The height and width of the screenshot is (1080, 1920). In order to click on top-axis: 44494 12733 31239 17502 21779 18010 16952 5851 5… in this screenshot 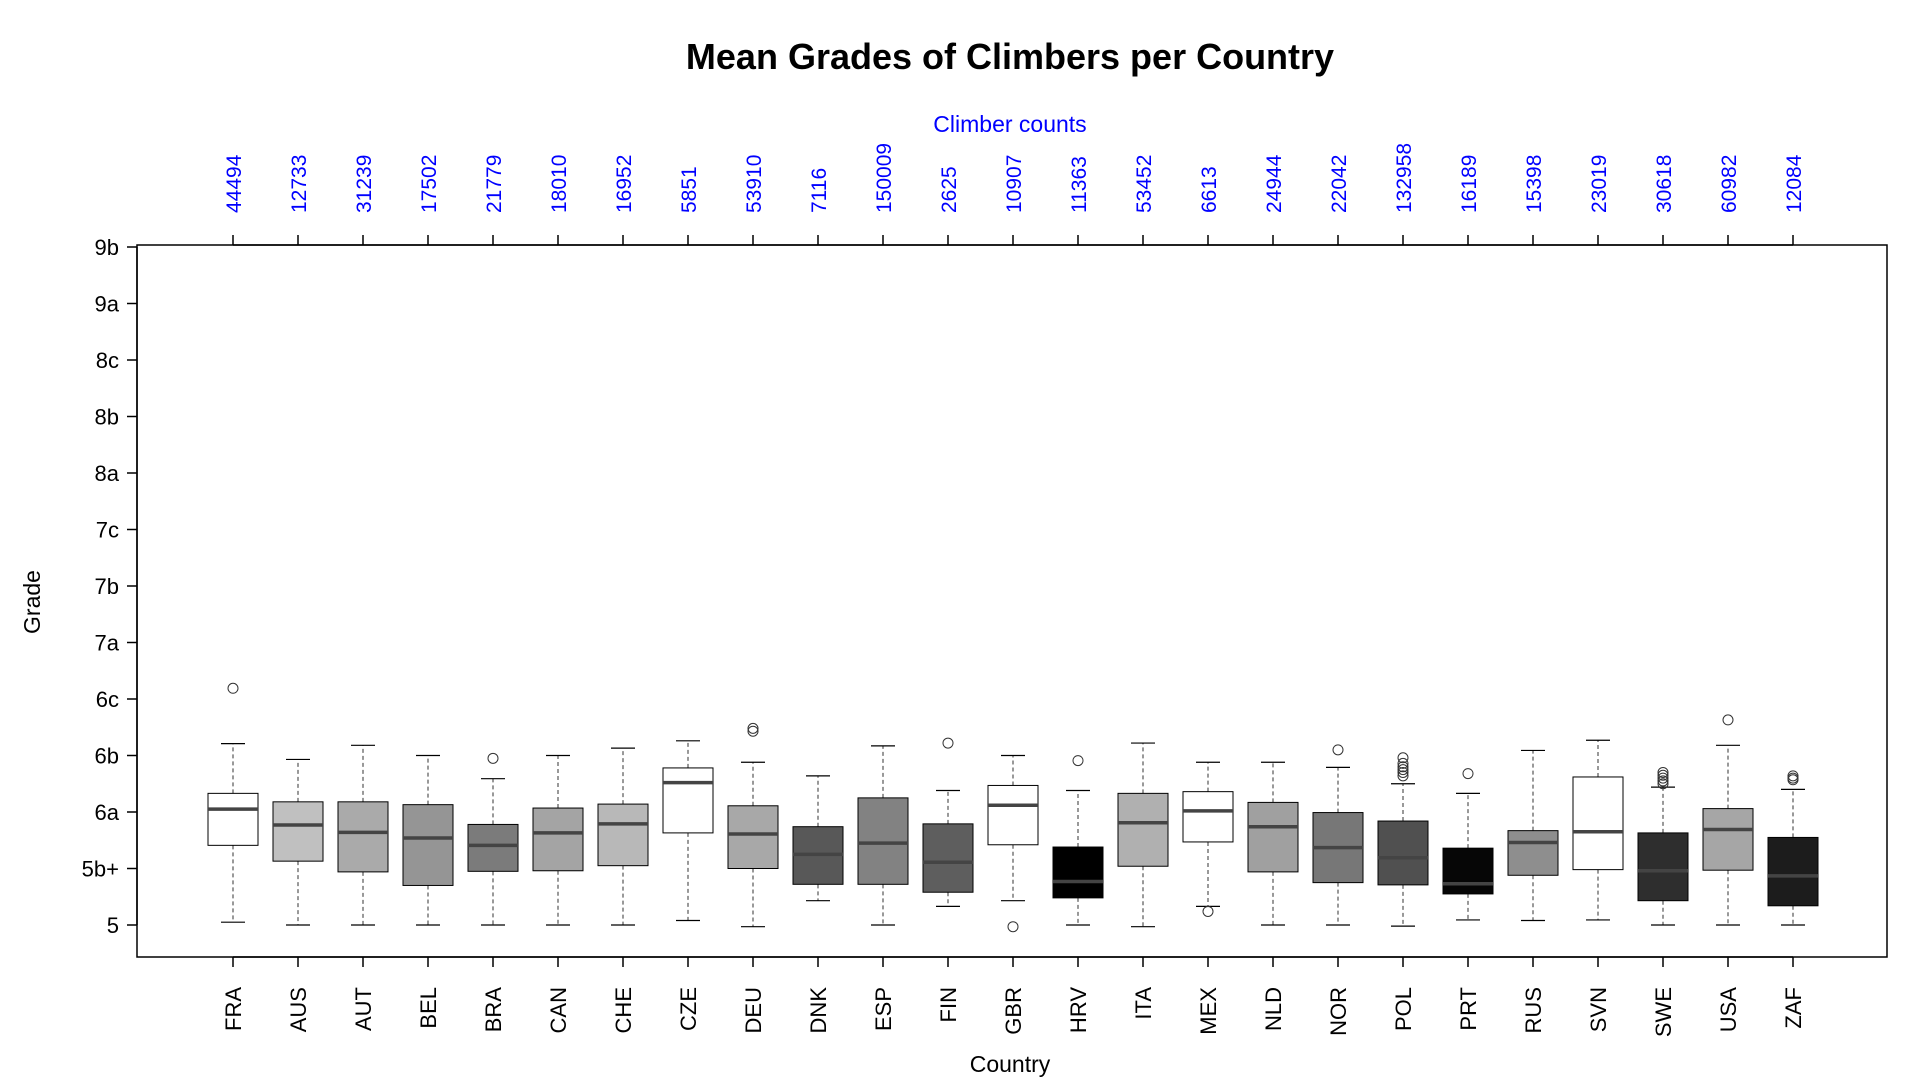, I will do `click(1014, 194)`.